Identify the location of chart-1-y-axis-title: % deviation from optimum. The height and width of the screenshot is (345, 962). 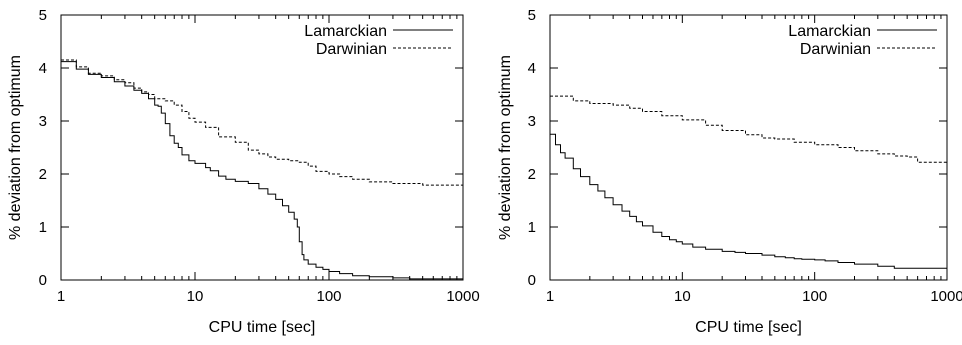
(15, 147).